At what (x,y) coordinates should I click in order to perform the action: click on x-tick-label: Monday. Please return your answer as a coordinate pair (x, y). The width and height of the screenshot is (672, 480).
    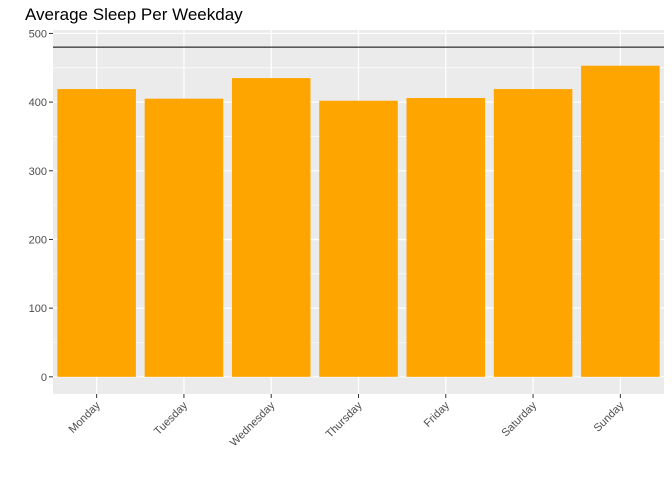
    Looking at the image, I should click on (85, 417).